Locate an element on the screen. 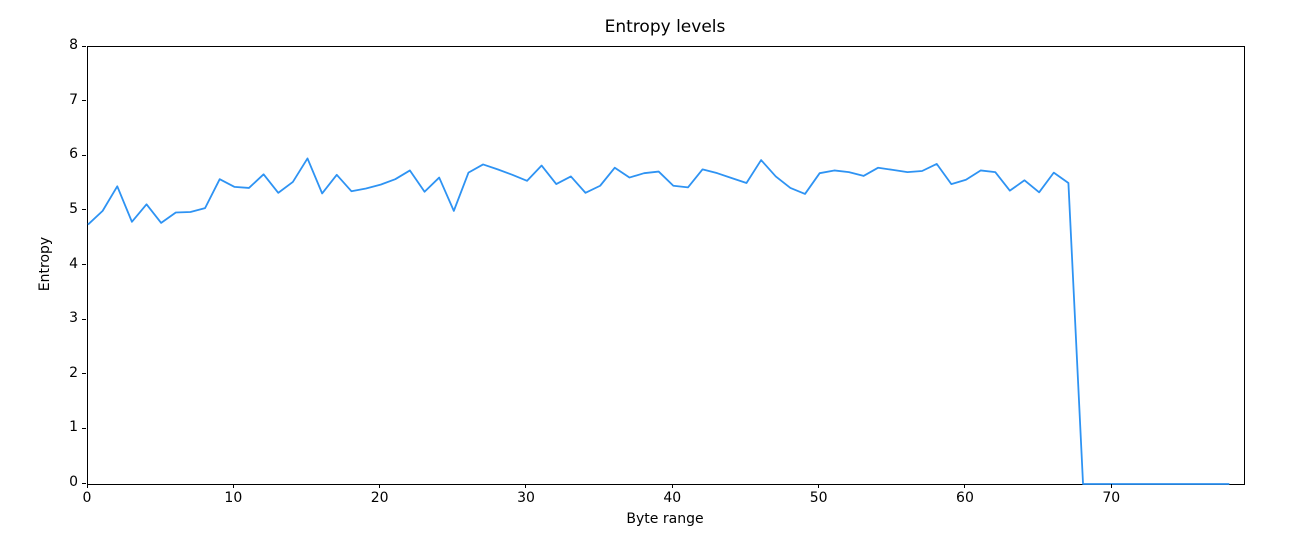 Image resolution: width=1302 pixels, height=539 pixels. y-tick-label-8: 8 is located at coordinates (73, 45).